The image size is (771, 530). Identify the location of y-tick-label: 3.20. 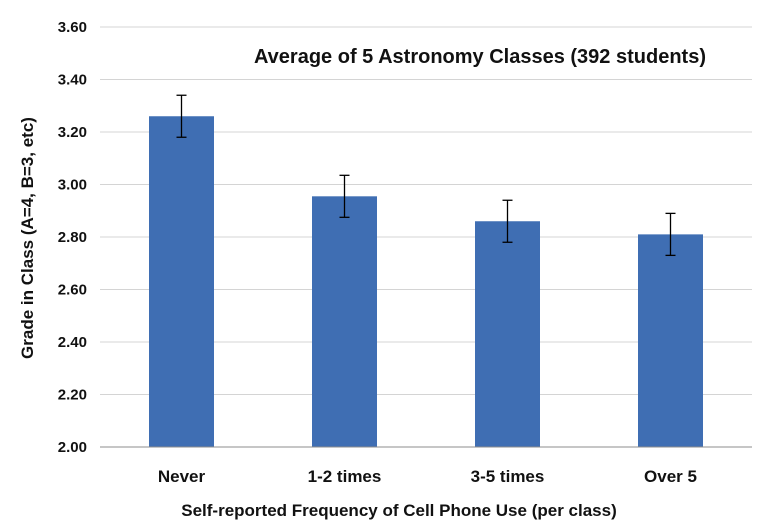
(72, 132).